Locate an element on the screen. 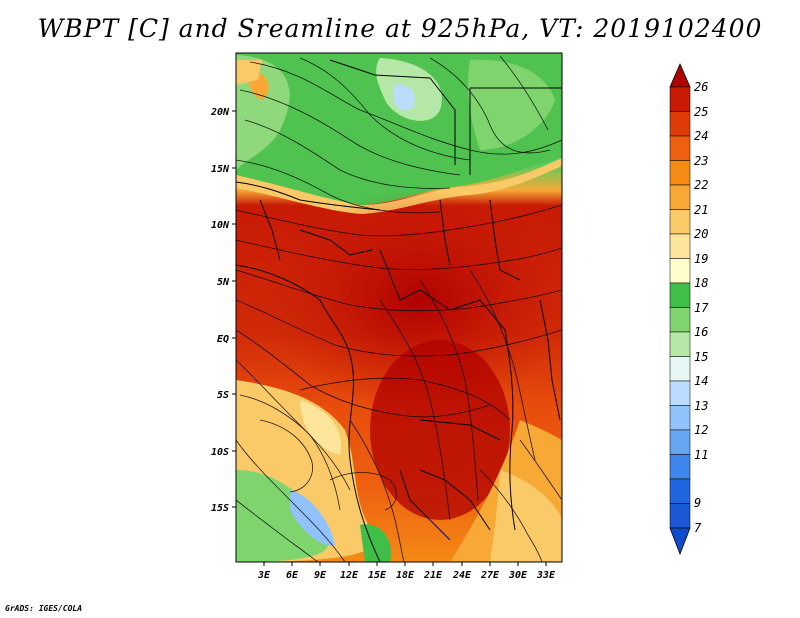  lat-labels: 20N 15N 10N 5N EQ 5S 10S 15S is located at coordinates (220, 310).